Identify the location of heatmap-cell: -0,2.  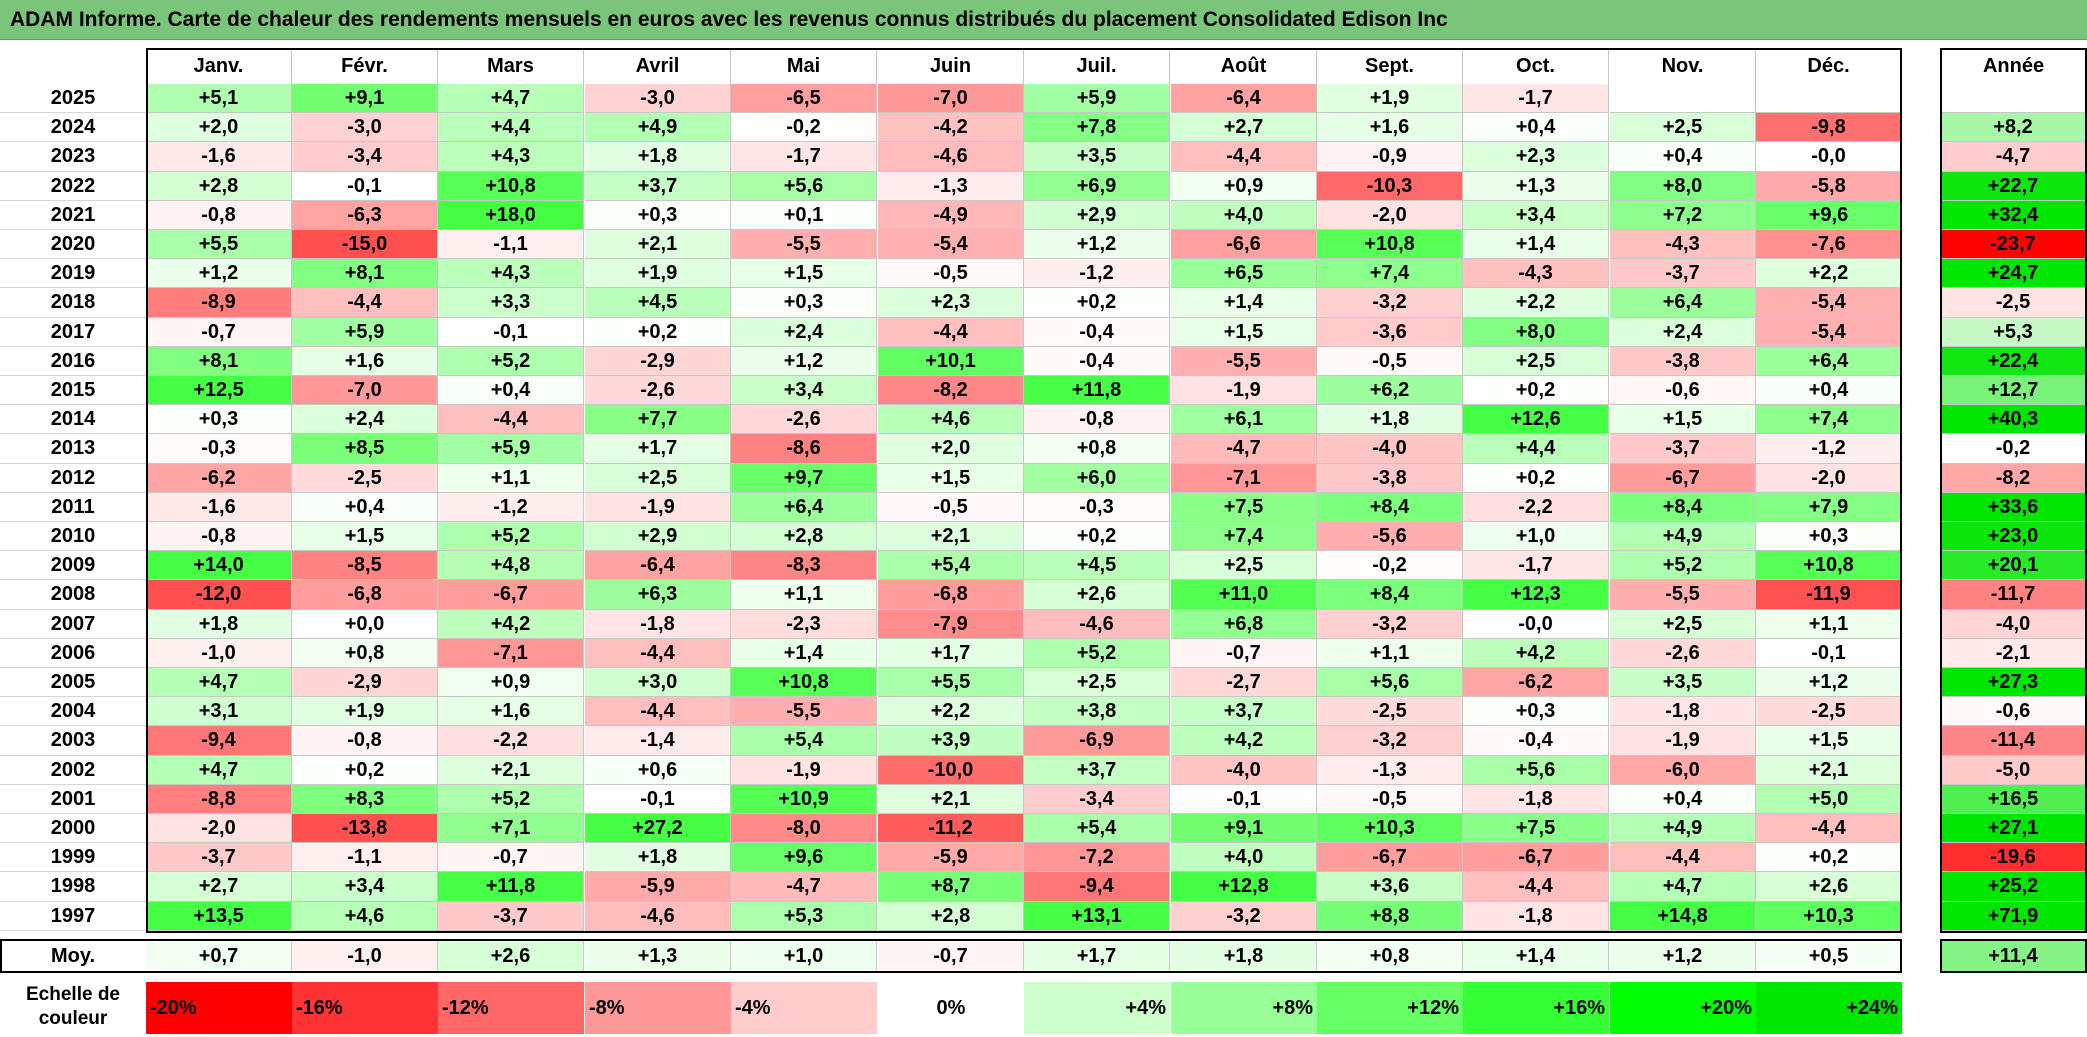
(1390, 566).